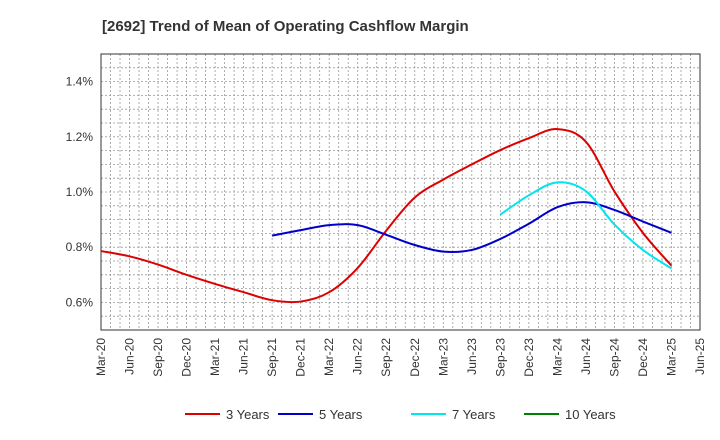  Describe the element at coordinates (474, 414) in the screenshot. I see `legend-label-7-years: 7 Years` at that location.